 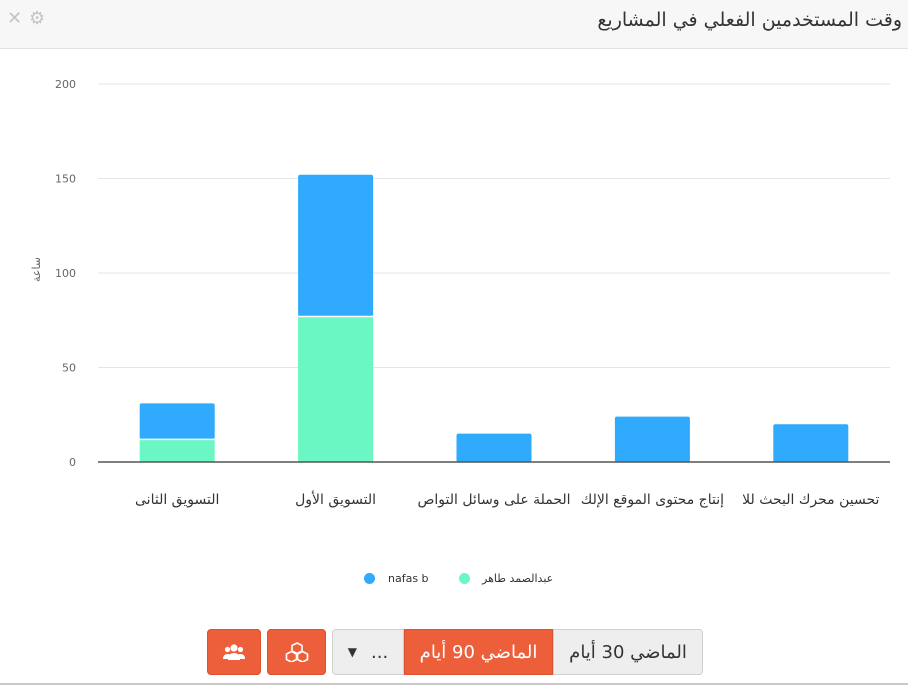 I want to click on cubes-icon, so click(x=296, y=652).